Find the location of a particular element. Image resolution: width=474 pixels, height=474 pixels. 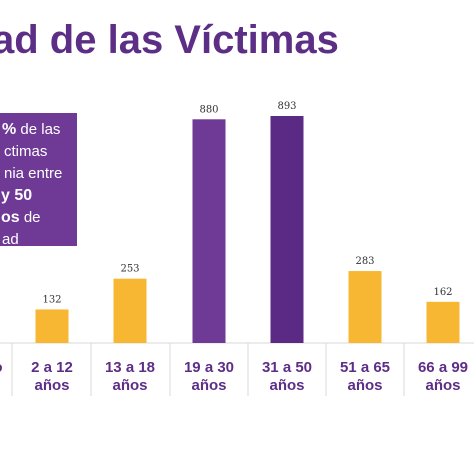

category-label: 66 a 99 is located at coordinates (443, 367).